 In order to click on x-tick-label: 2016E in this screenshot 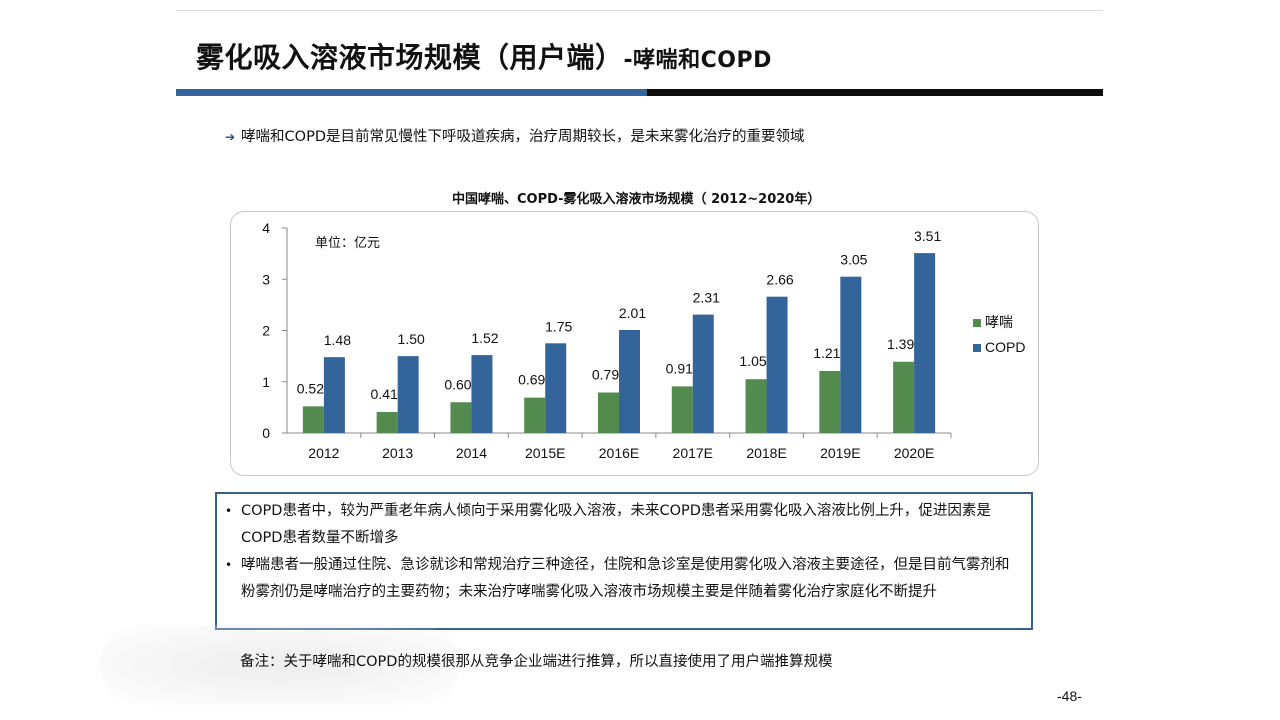, I will do `click(619, 453)`.